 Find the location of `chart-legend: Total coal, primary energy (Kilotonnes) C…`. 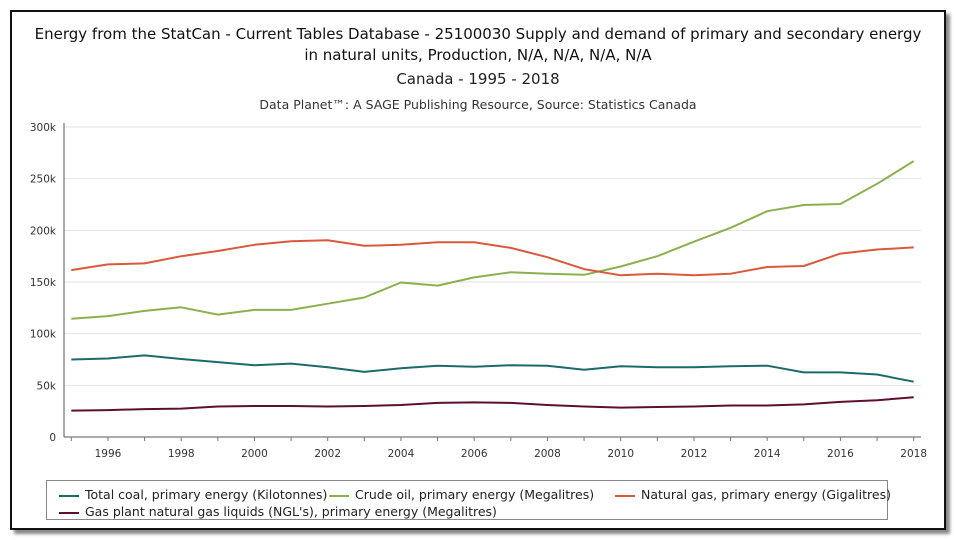

chart-legend: Total coal, primary energy (Kilotonnes) C… is located at coordinates (468, 500).